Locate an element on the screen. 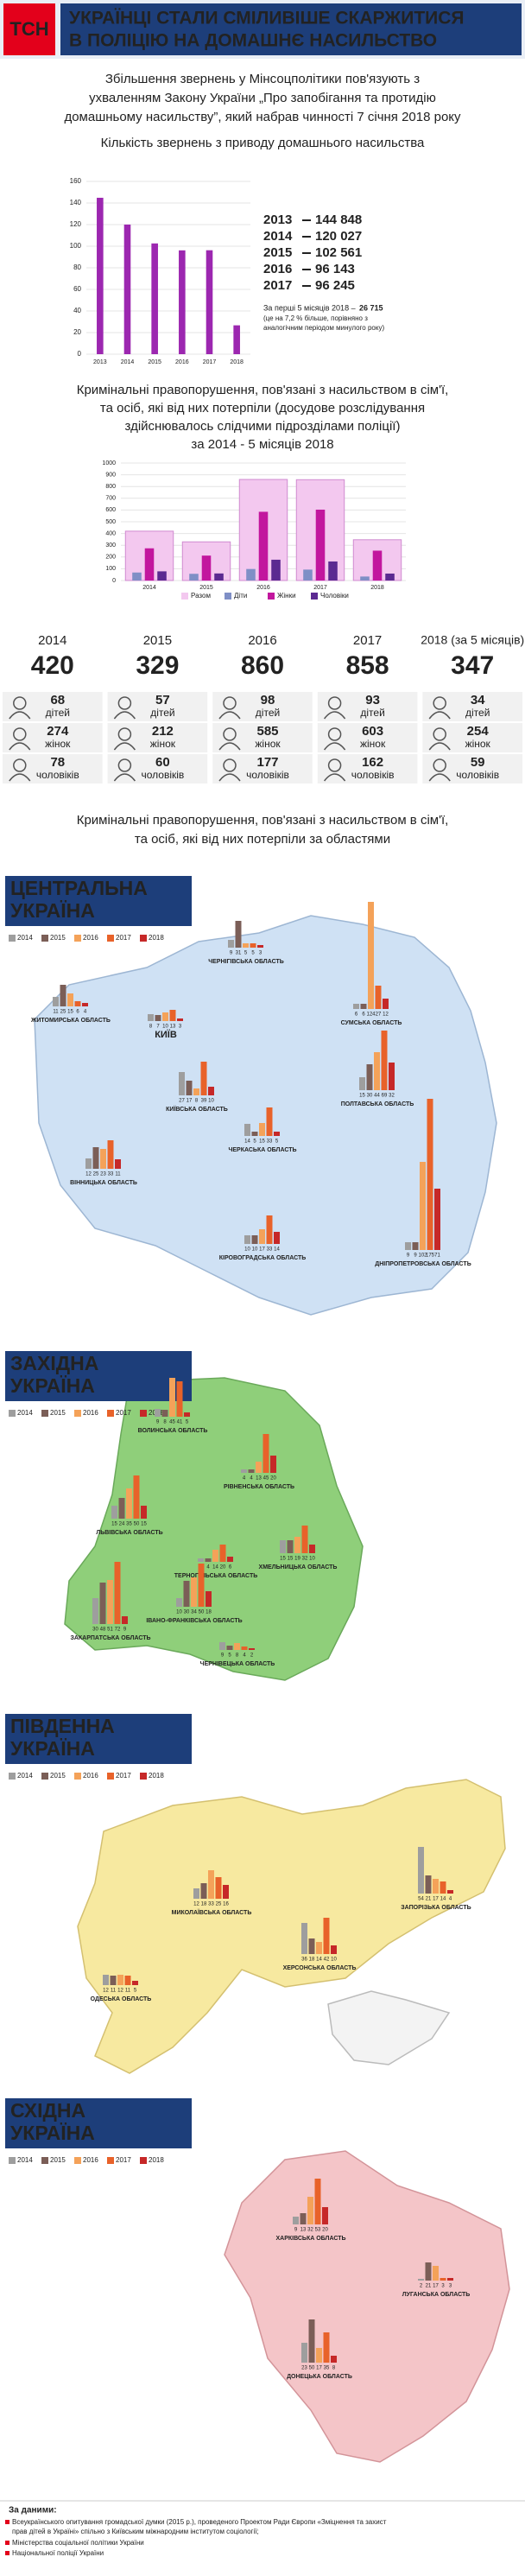  mini-bar-label: 13 is located at coordinates (173, 1027).